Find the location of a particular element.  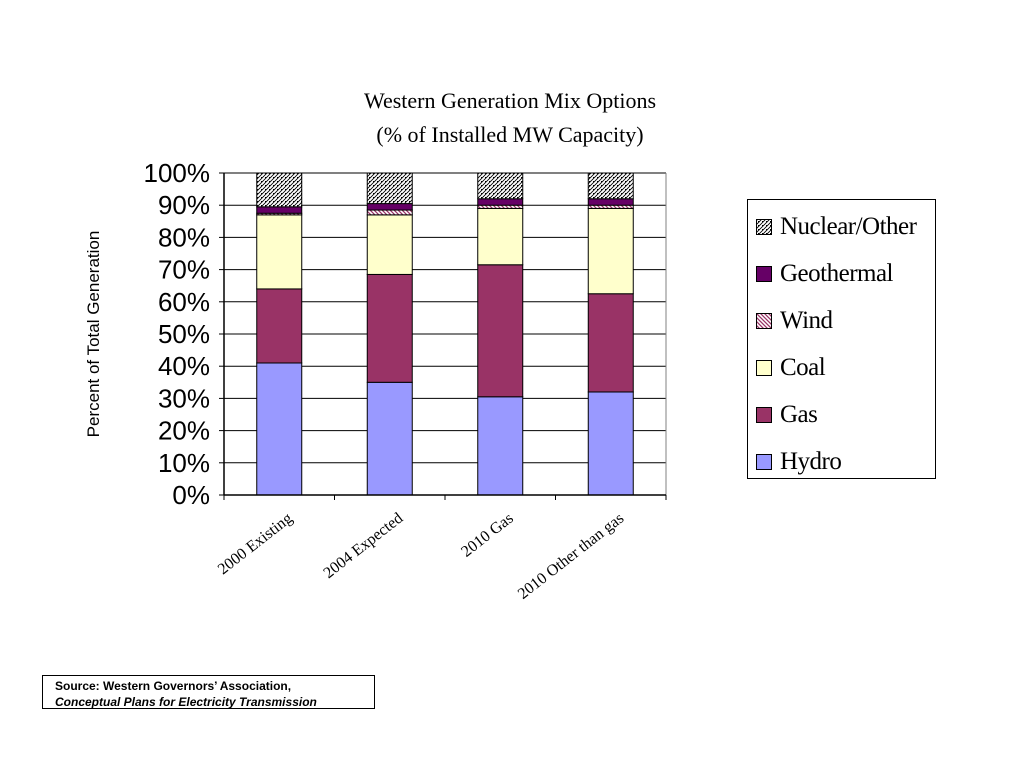

legend-item-geothermal: Geothermal is located at coordinates (825, 274).